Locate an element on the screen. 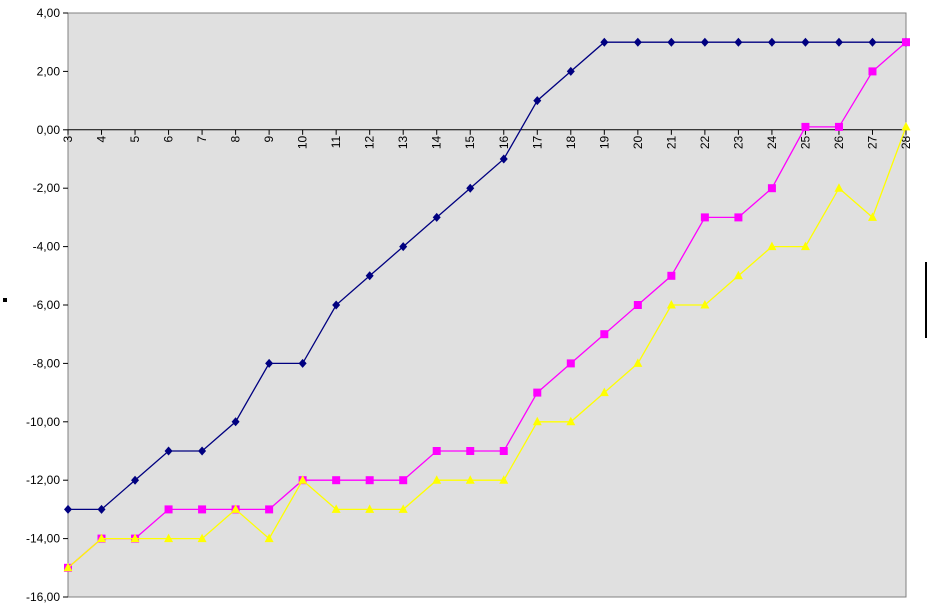 The image size is (928, 610). x-tick-label: 12 is located at coordinates (370, 142).